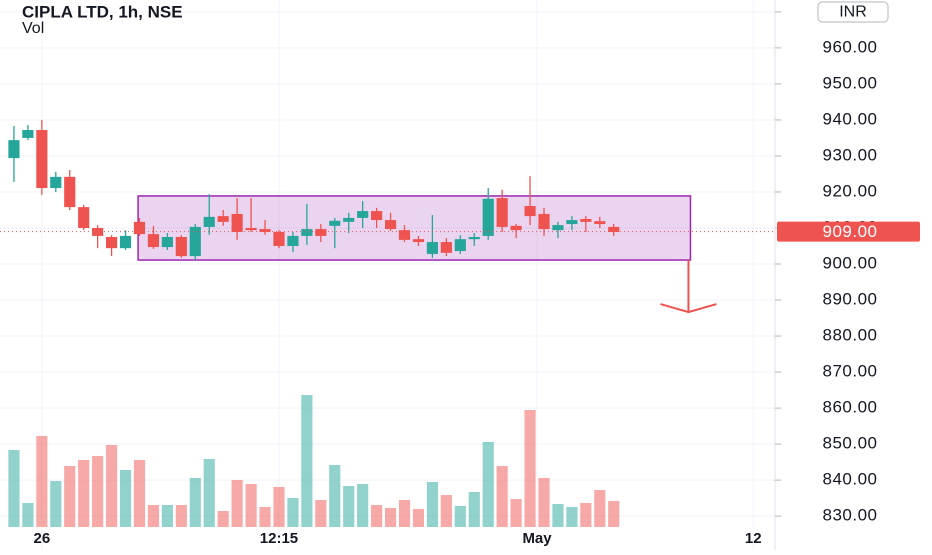  I want to click on y-tick-label: 830.00, so click(850, 515).